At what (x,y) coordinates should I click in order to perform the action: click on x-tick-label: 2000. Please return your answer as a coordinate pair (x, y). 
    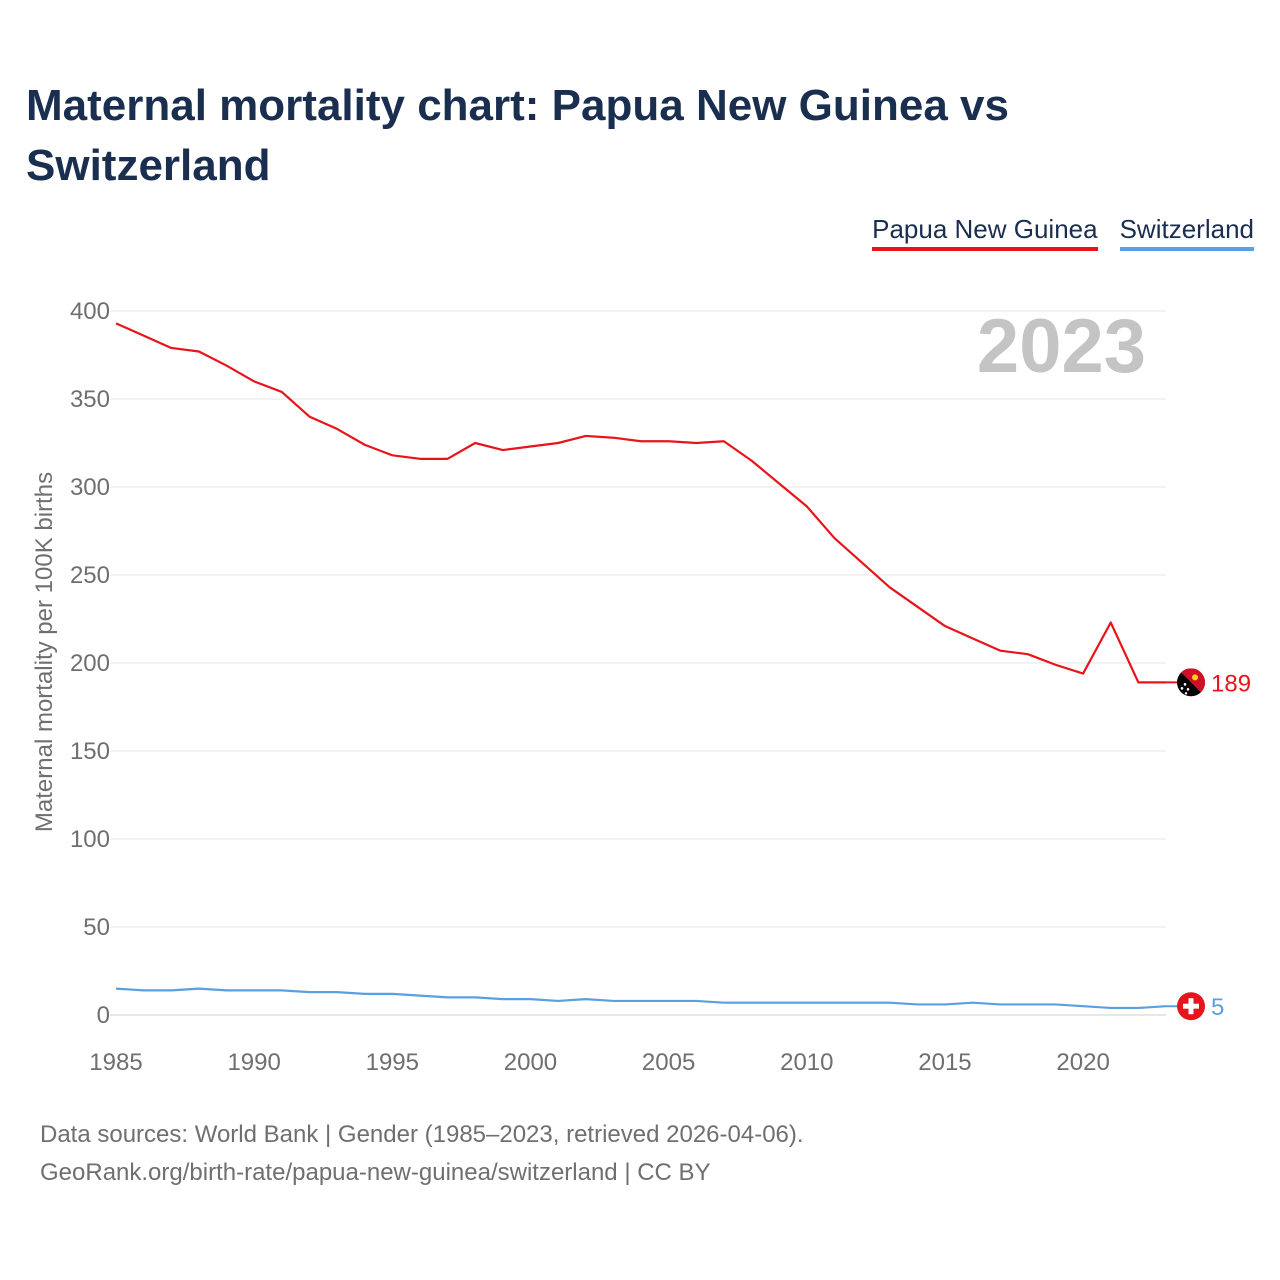
    Looking at the image, I should click on (530, 1062).